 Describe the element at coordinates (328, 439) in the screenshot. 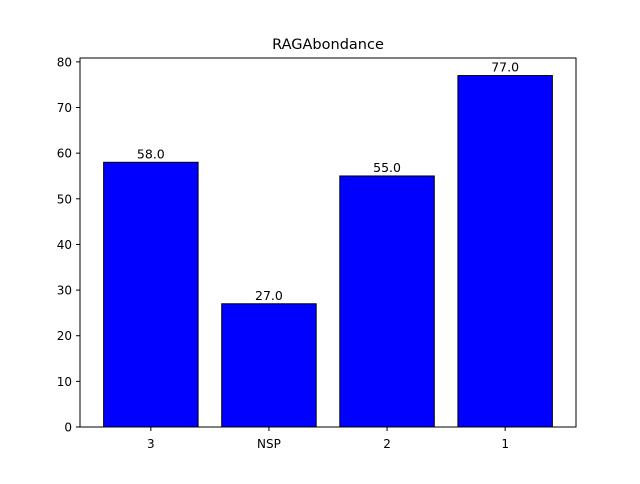

I see `x-axis-ticks: 3 NSP 2 1` at that location.